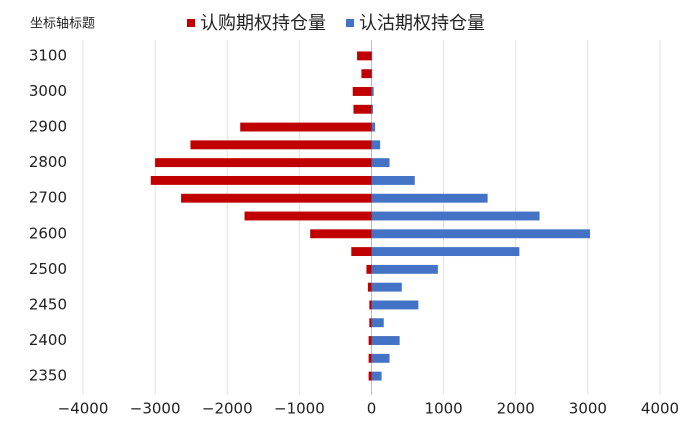 Image resolution: width=687 pixels, height=432 pixels. I want to click on x-tick-label: 3000, so click(588, 409).